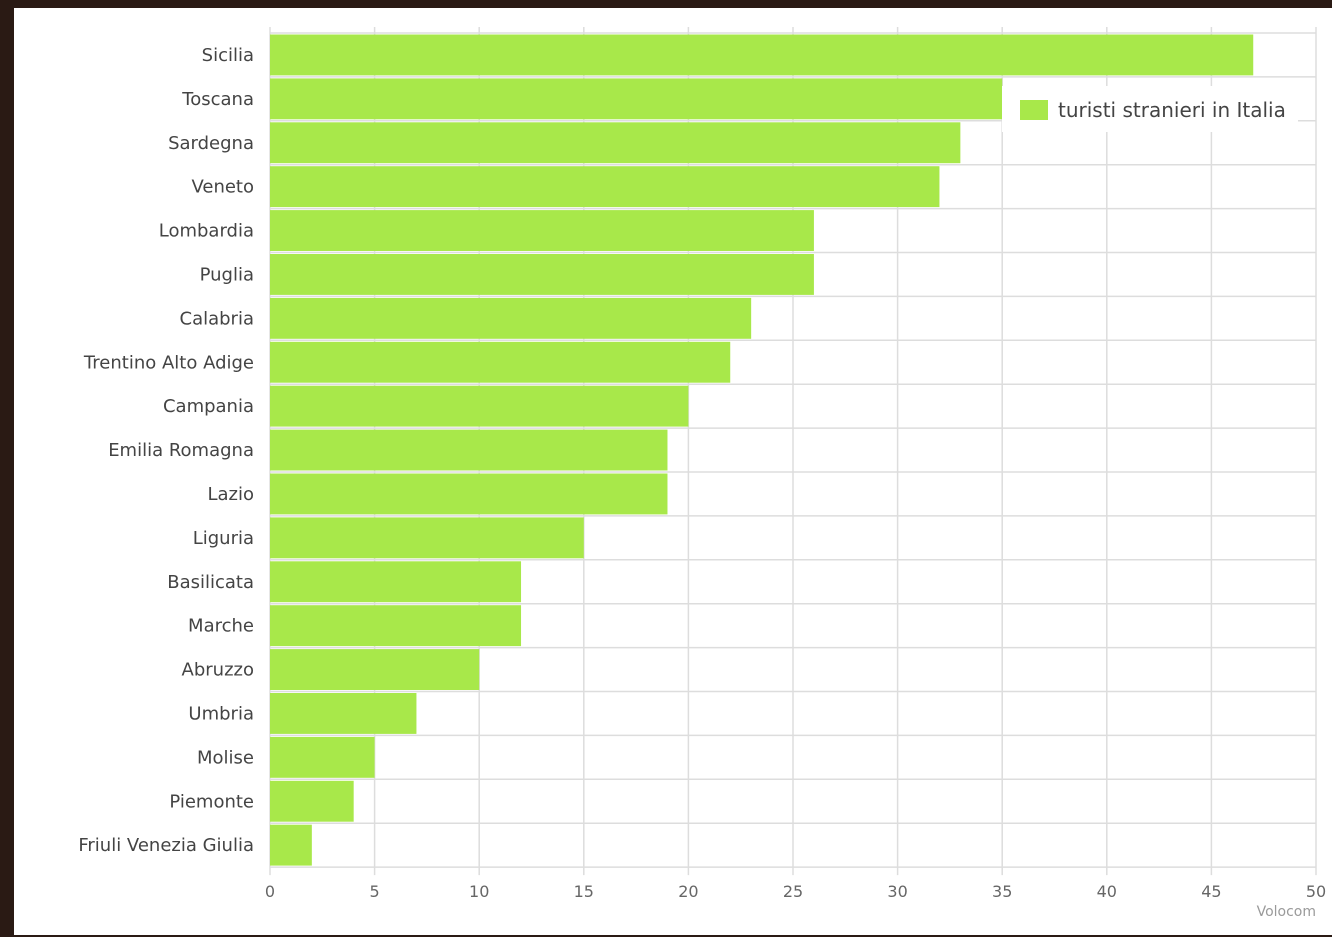 This screenshot has height=937, width=1332. Describe the element at coordinates (206, 231) in the screenshot. I see `category-label: Lombardia` at that location.